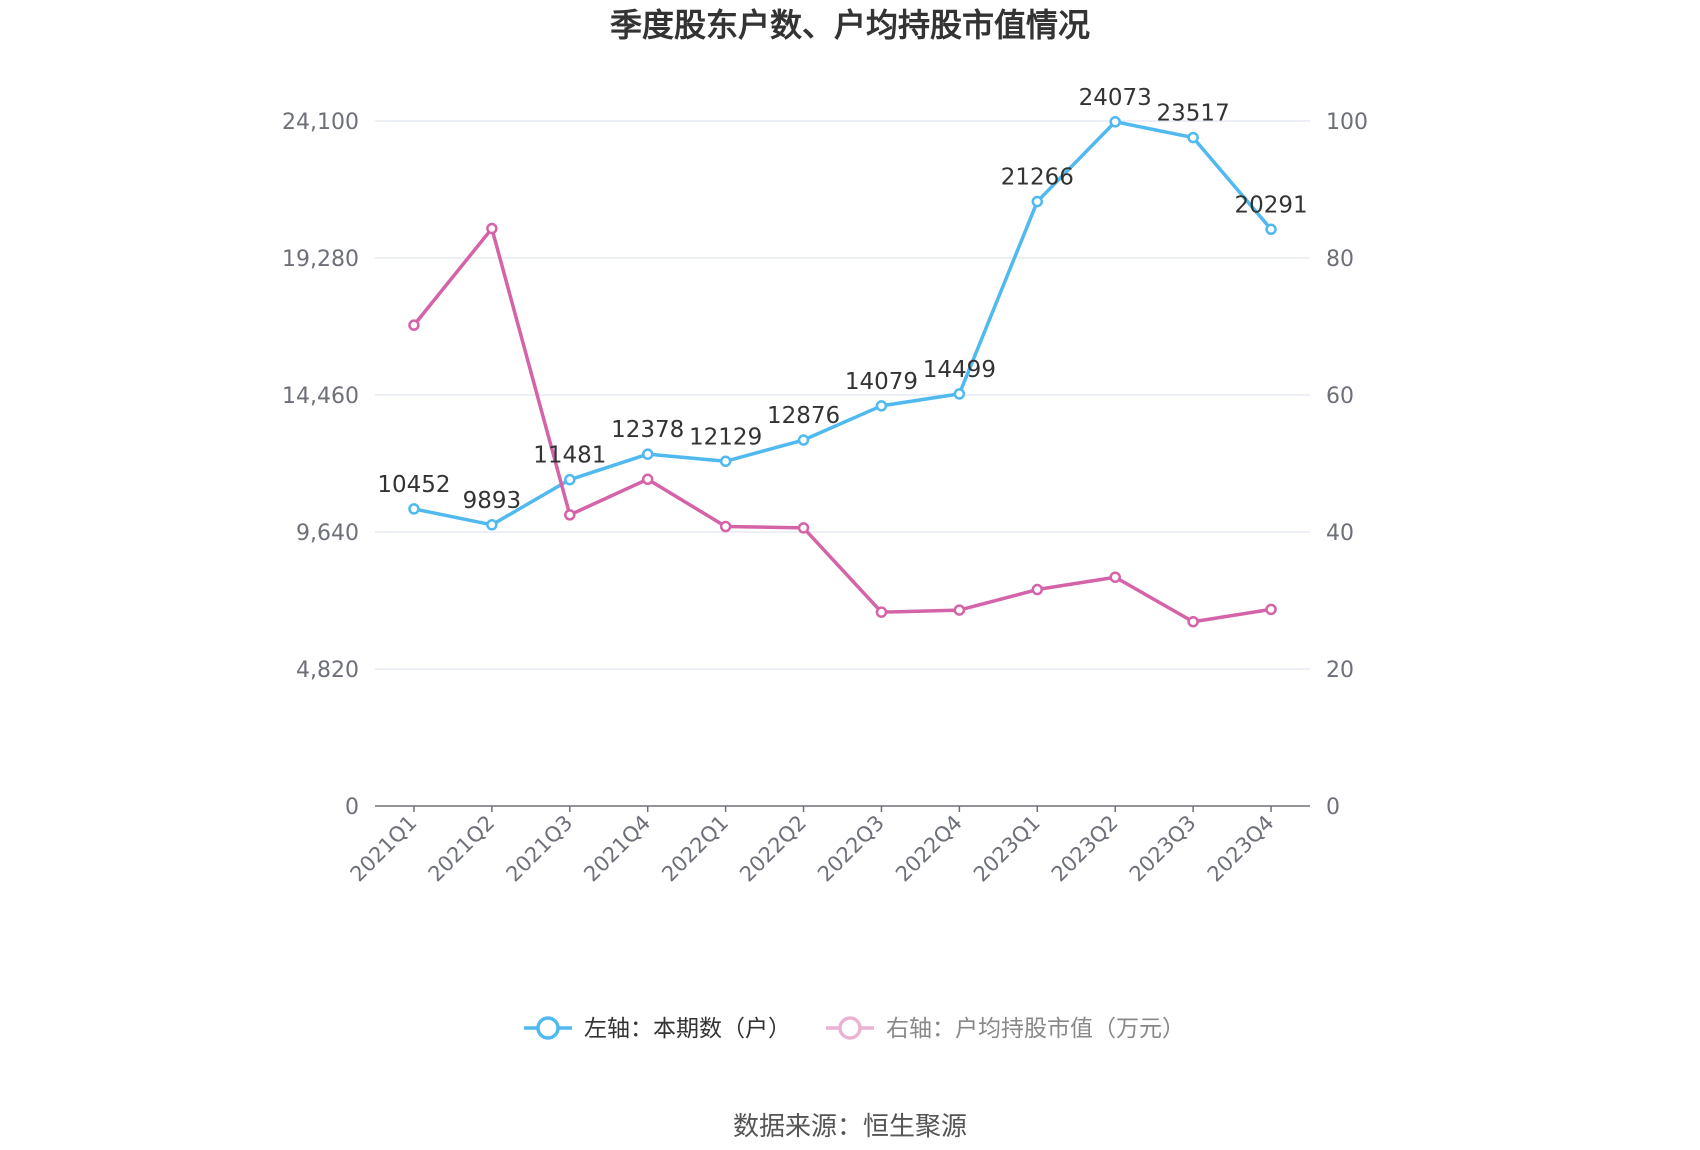  Describe the element at coordinates (695, 849) in the screenshot. I see `x-axis-tick-label: 2022Q1` at that location.